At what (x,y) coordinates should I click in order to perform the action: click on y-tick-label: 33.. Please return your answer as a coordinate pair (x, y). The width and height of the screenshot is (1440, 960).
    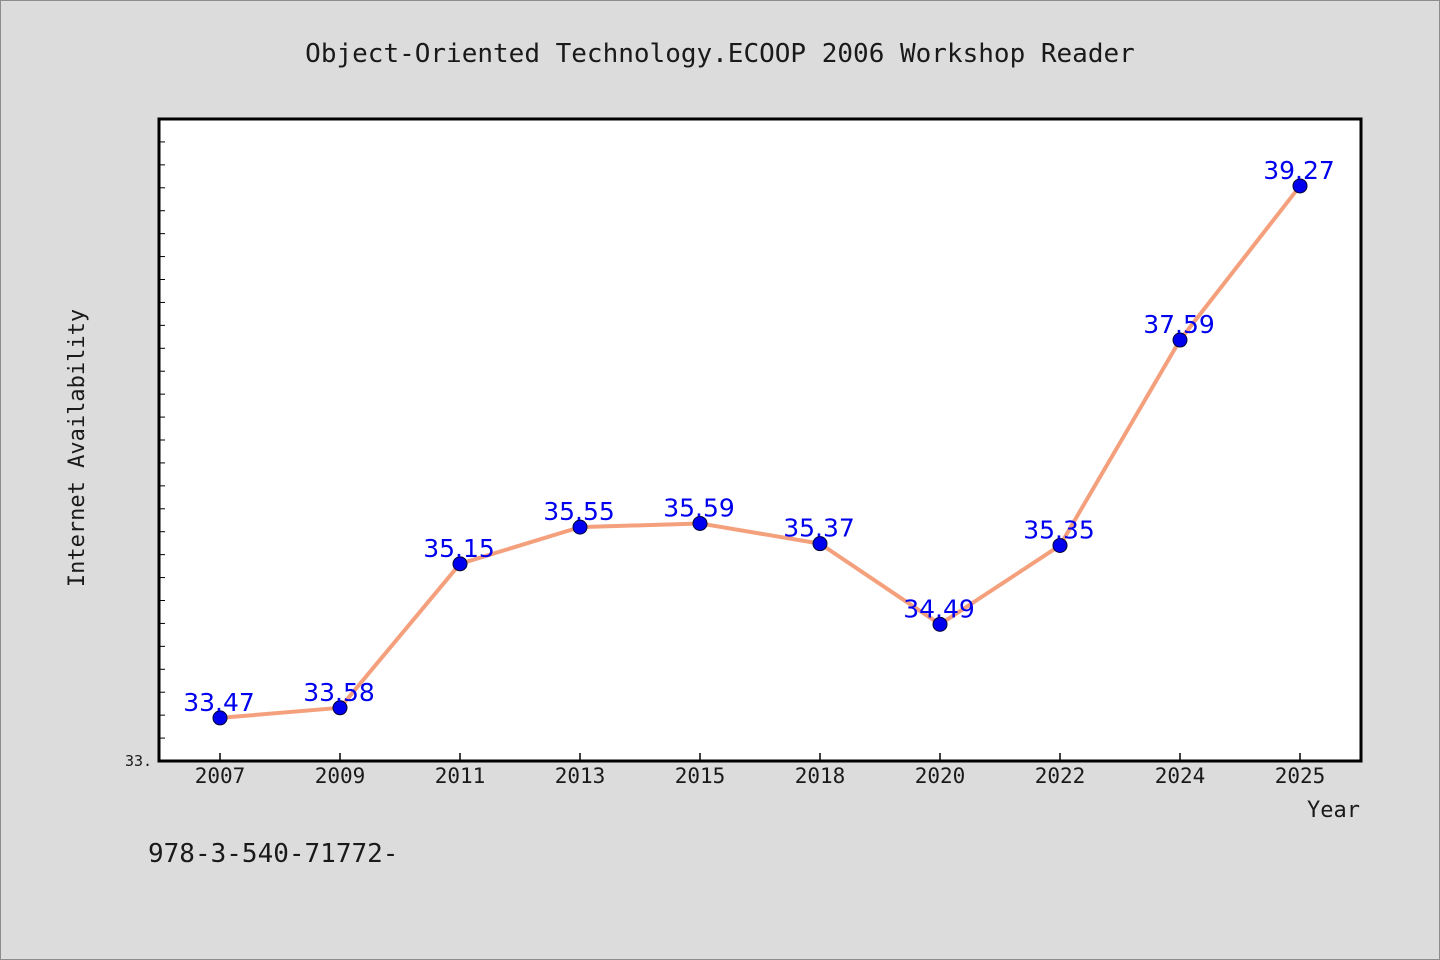
    Looking at the image, I should click on (138, 761).